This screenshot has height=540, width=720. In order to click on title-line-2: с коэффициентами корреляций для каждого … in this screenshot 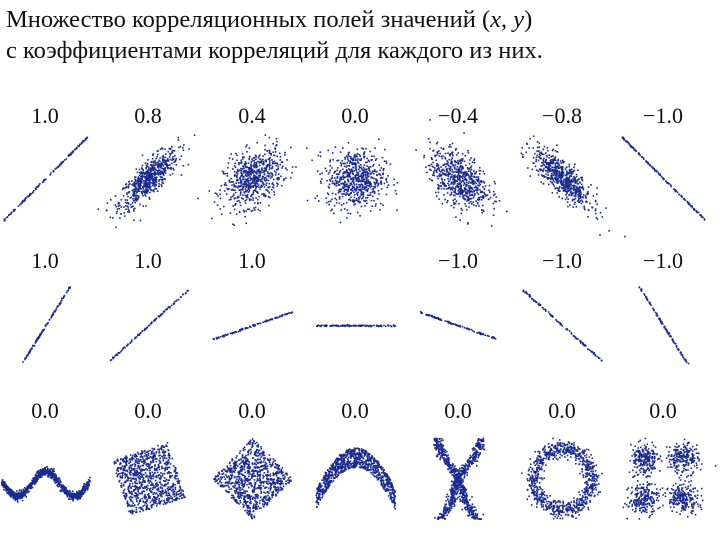, I will do `click(274, 50)`.